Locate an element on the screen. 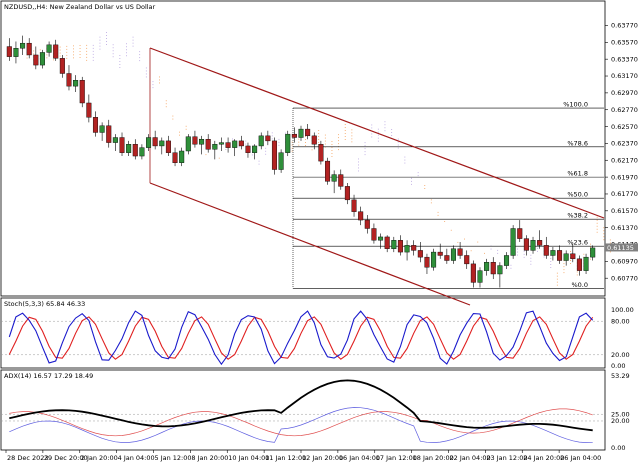  price-tick-label: 0.60970 is located at coordinates (624, 262).